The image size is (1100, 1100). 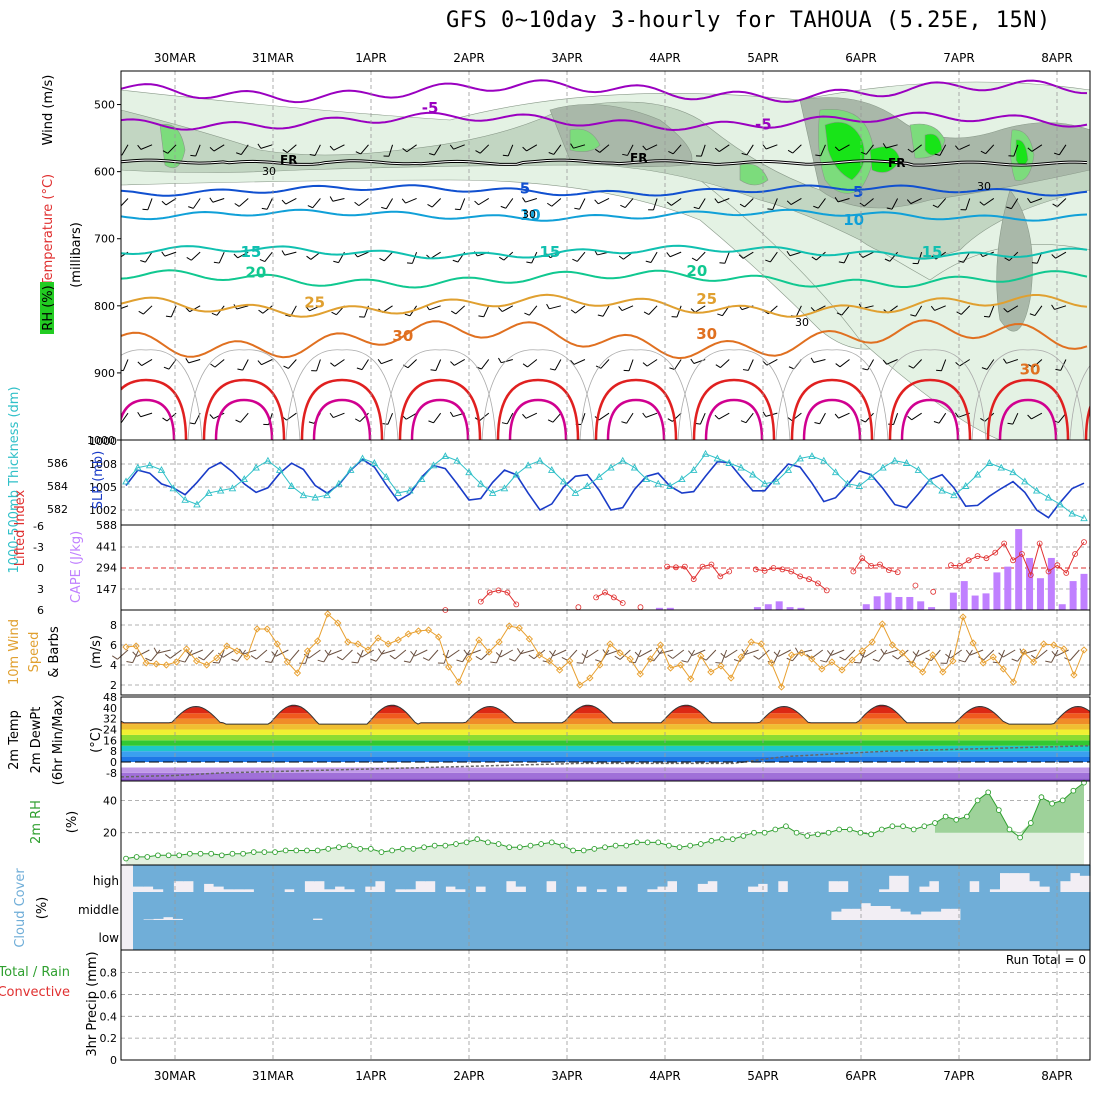 I want to click on ytick-label: 800, so click(x=104, y=306).